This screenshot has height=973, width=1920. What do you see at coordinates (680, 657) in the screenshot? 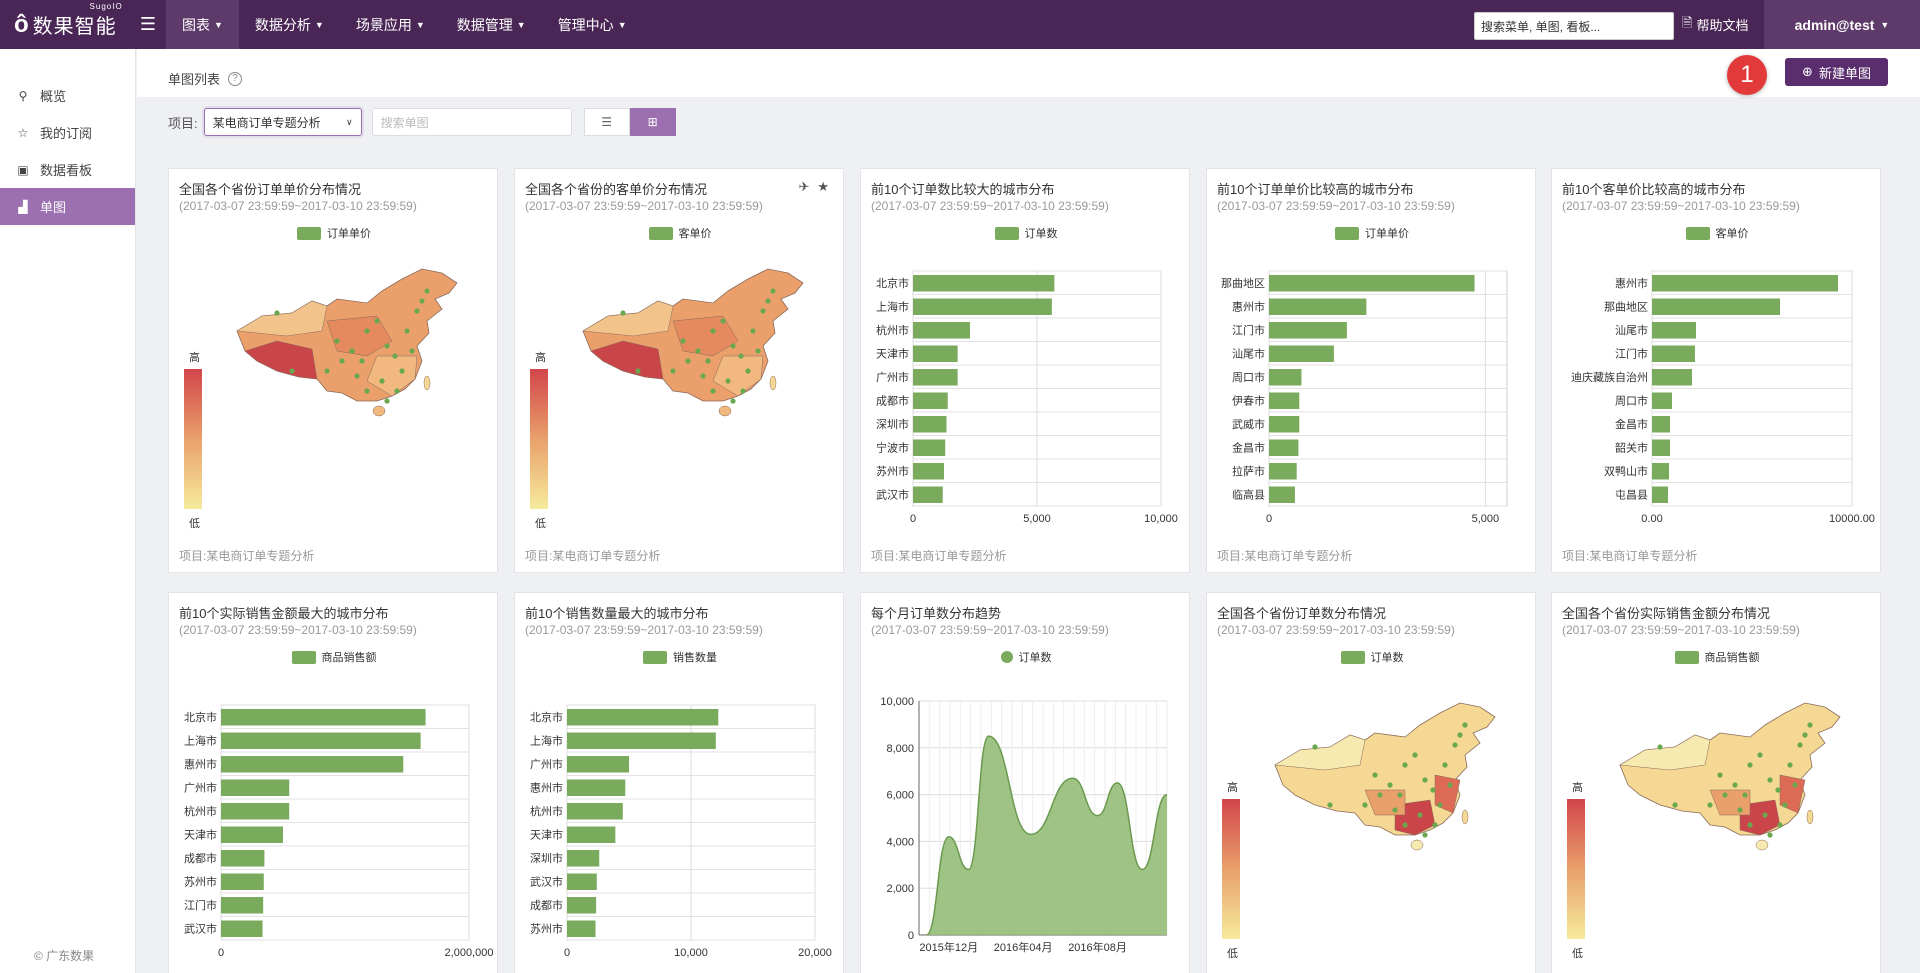
I see `chart-legend: 销售数量` at bounding box center [680, 657].